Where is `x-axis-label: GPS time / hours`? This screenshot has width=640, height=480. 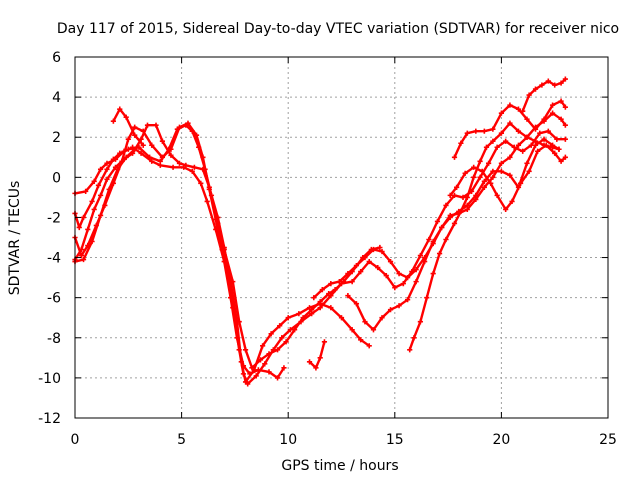
x-axis-label: GPS time / hours is located at coordinates (339, 466).